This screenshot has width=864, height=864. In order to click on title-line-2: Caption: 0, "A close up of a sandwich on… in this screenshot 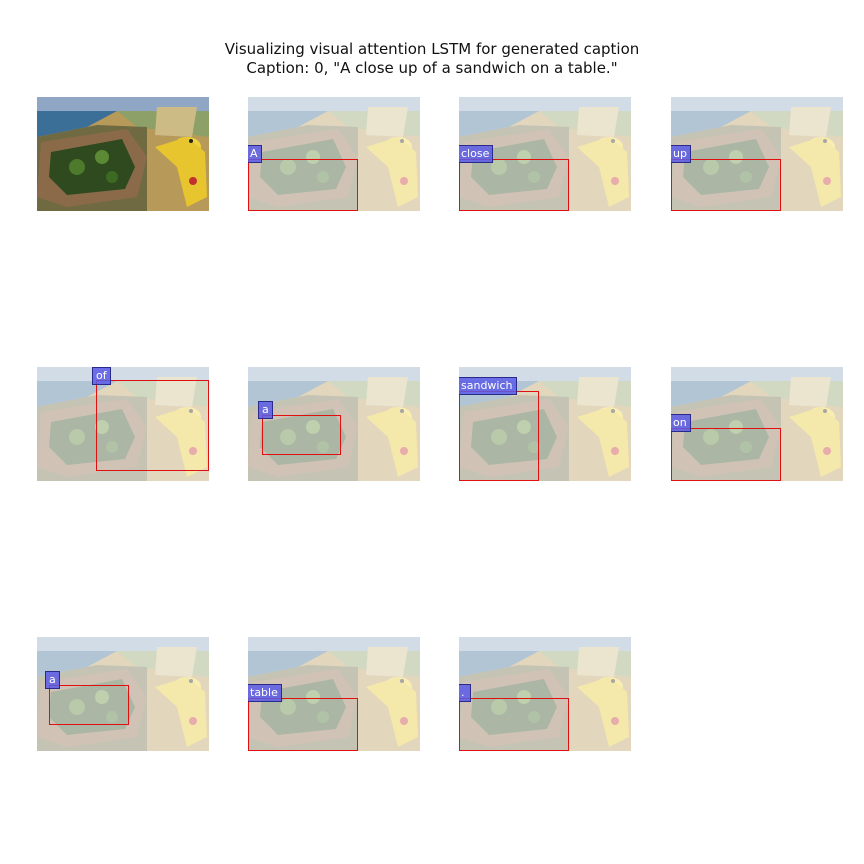, I will do `click(432, 68)`.